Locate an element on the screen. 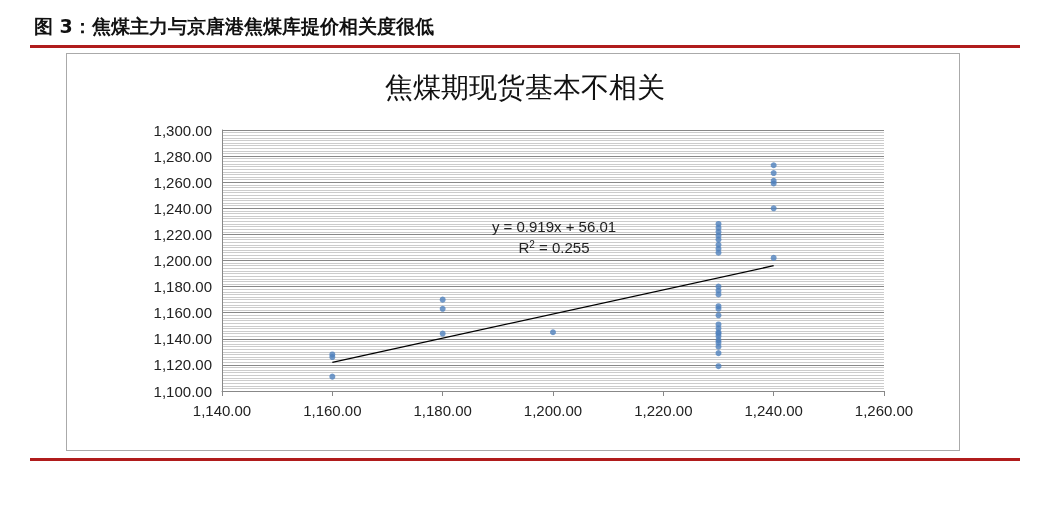 The image size is (1049, 516). x-tick-label: 1,260.00 is located at coordinates (884, 410).